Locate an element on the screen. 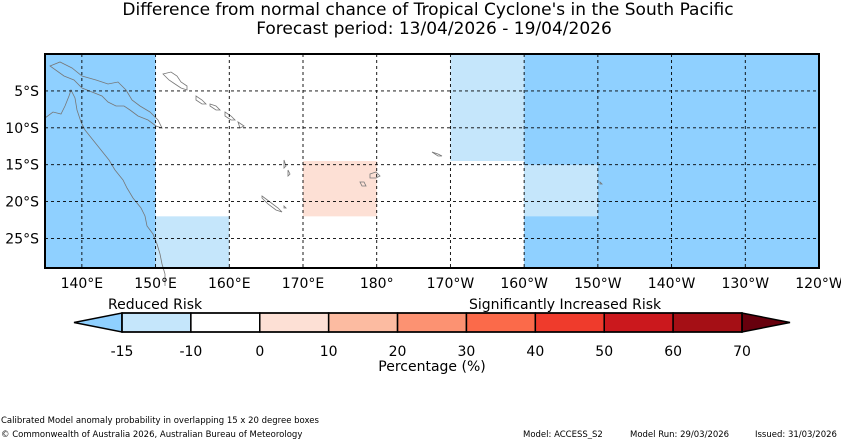  new-guinea-coastline is located at coordinates (106, 95).